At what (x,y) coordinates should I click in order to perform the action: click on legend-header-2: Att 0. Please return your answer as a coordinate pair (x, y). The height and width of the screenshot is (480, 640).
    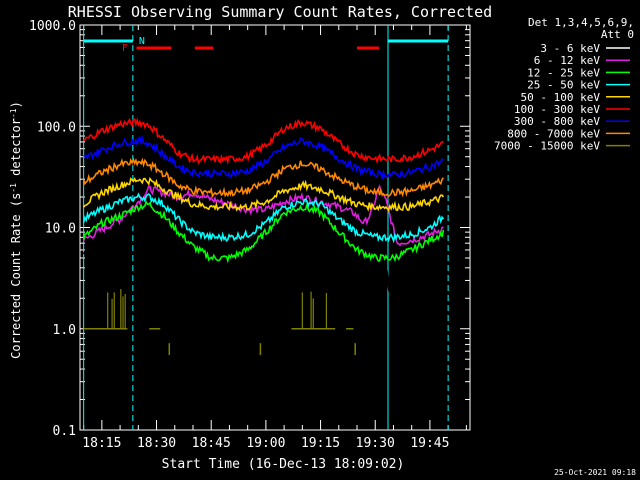
    Looking at the image, I should click on (617, 34).